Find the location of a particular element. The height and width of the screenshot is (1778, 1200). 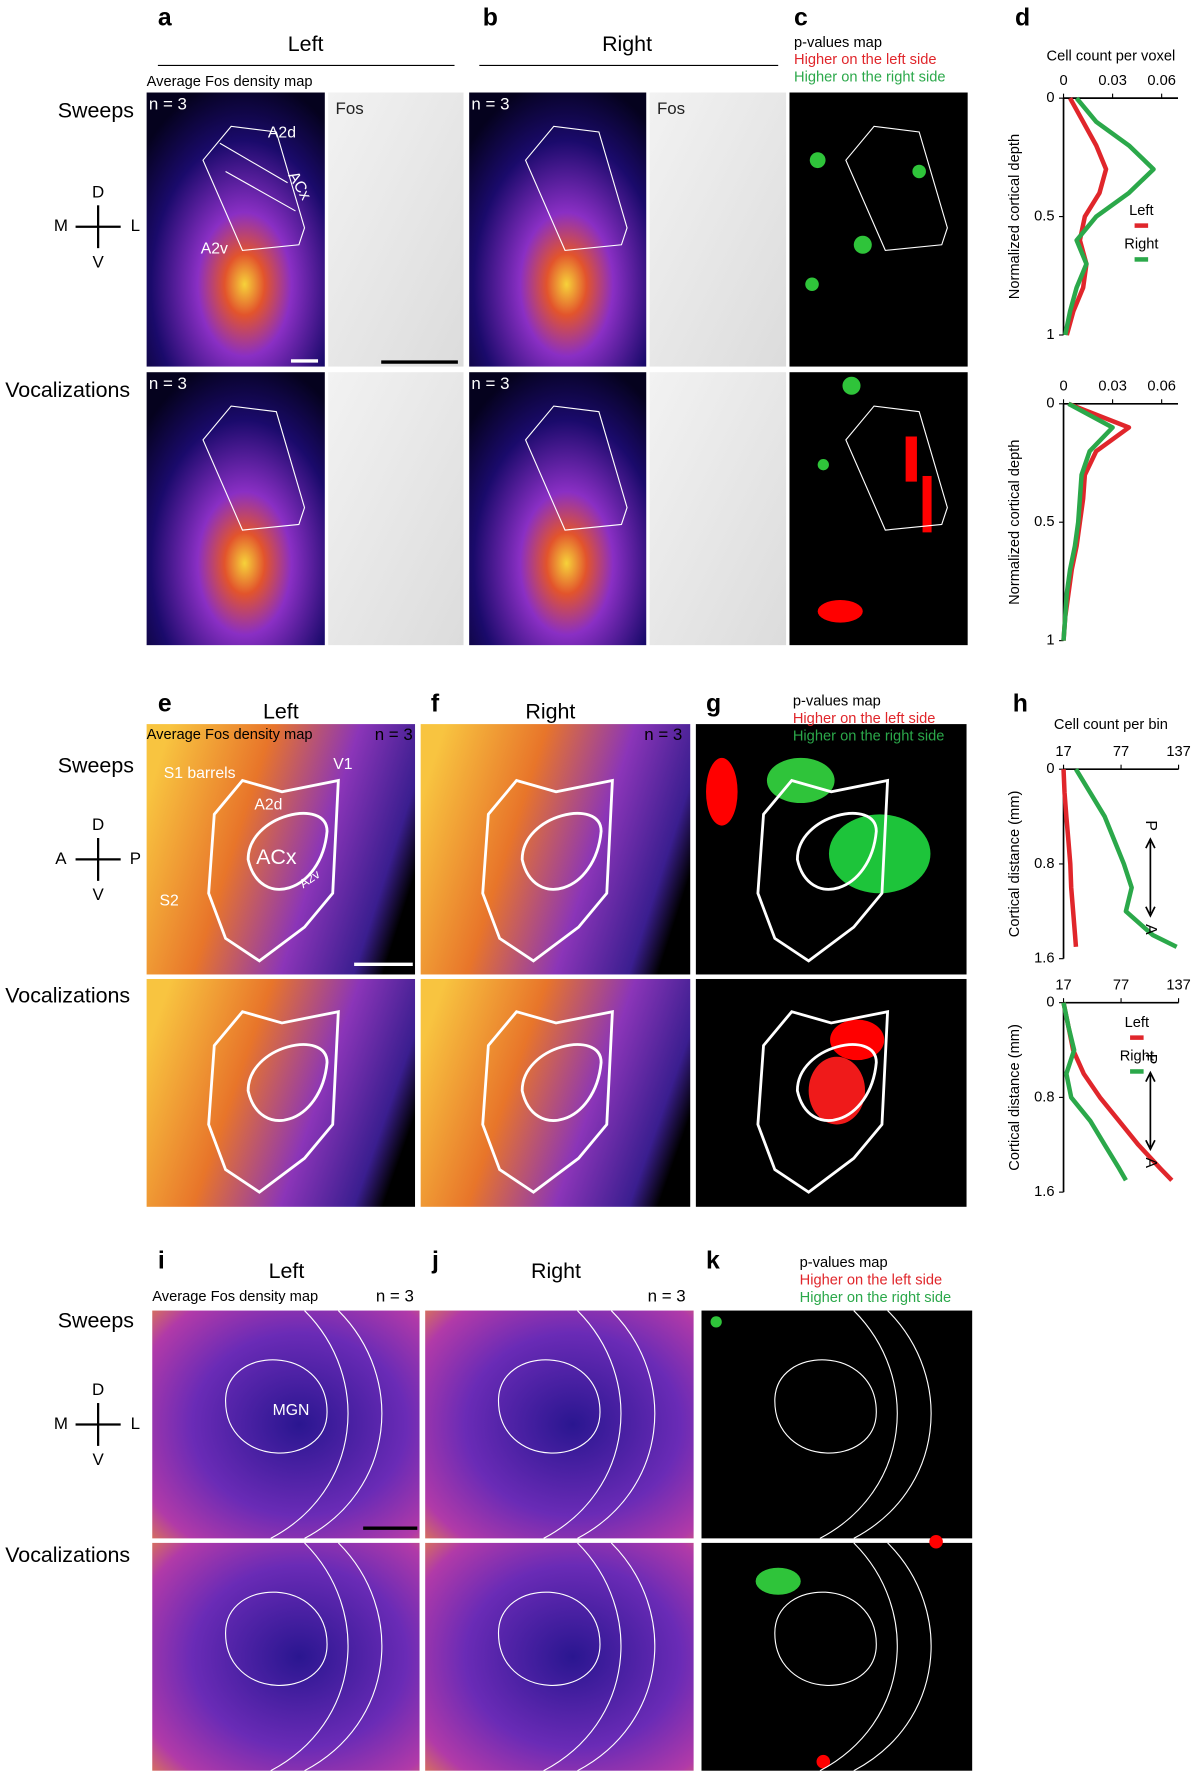

panel-letter: b is located at coordinates (490, 18).